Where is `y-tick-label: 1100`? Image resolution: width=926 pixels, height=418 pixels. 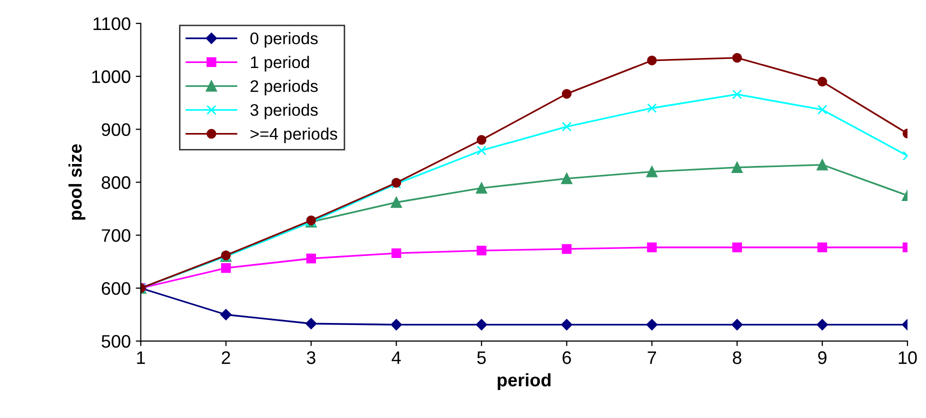
y-tick-label: 1100 is located at coordinates (112, 23).